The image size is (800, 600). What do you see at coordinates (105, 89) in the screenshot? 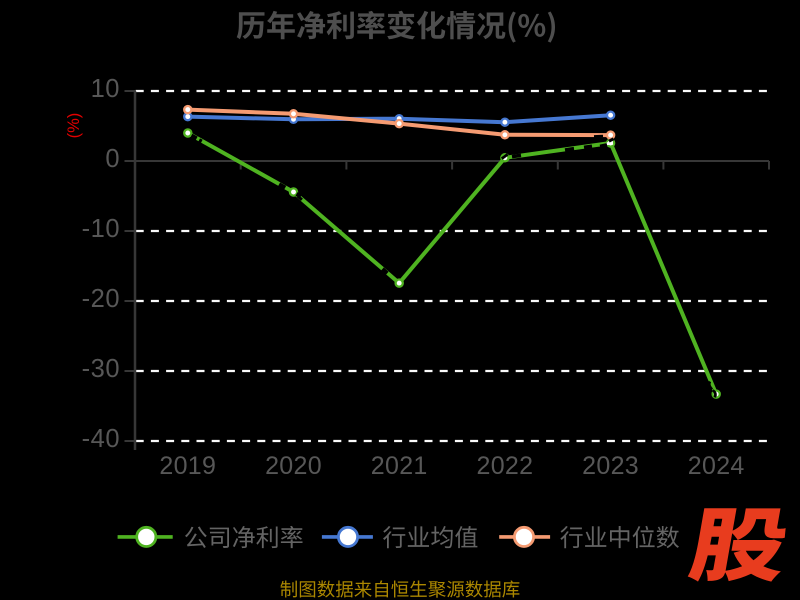
I see `svg-text: 10` at bounding box center [105, 89].